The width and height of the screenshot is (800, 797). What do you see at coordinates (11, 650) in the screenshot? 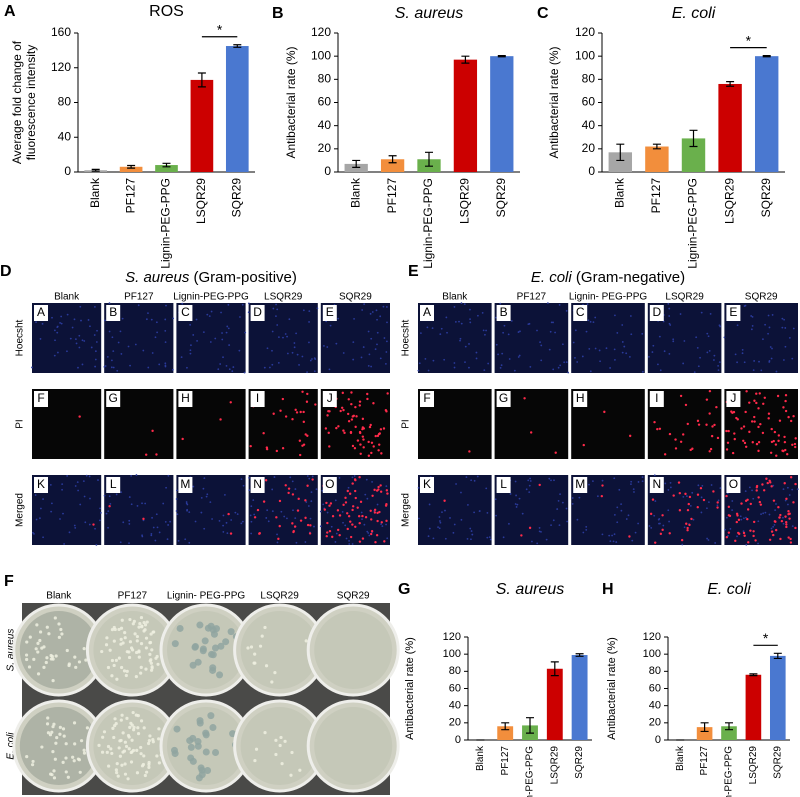
I see `row-label: S. aureus` at bounding box center [11, 650].